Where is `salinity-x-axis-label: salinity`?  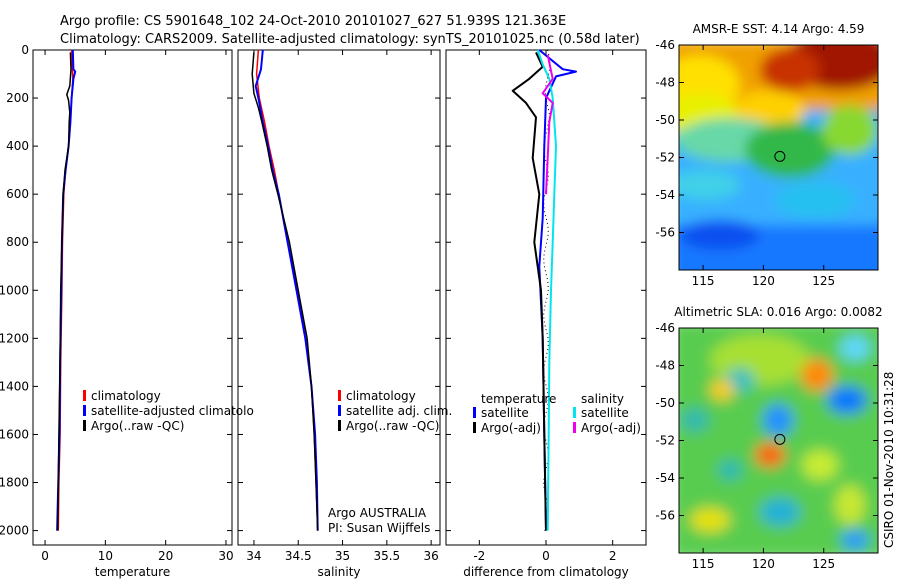
salinity-x-axis-label: salinity is located at coordinates (338, 572).